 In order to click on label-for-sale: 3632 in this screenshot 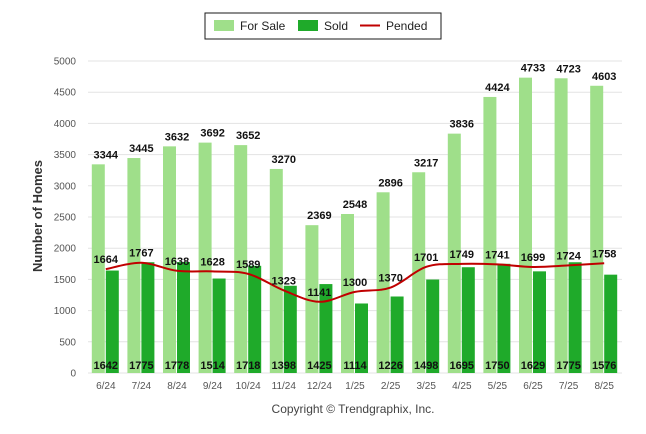, I will do `click(177, 137)`.